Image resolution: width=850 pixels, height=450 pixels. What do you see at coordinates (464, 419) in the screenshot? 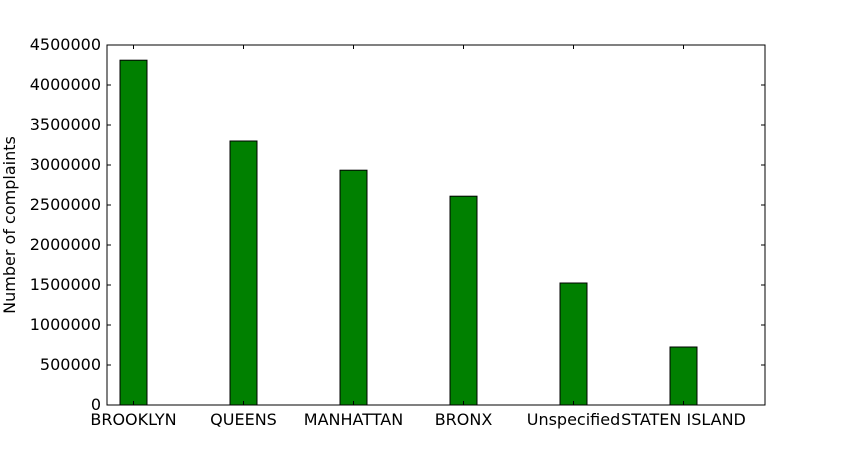
I see `x-tick-label: BRONX` at bounding box center [464, 419].